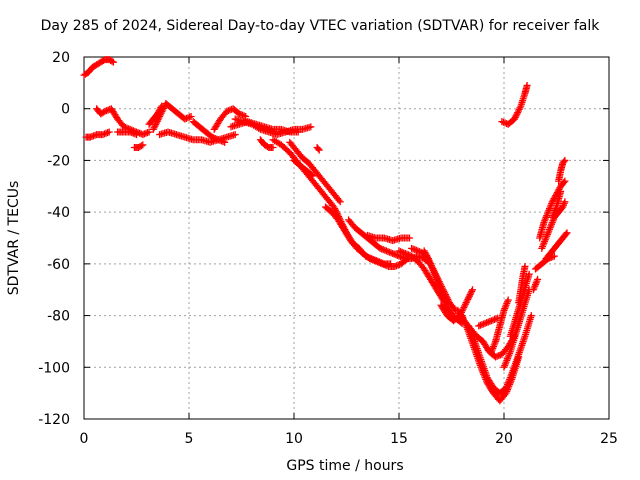  Describe the element at coordinates (58, 317) in the screenshot. I see `y-tick-label: -80` at that location.